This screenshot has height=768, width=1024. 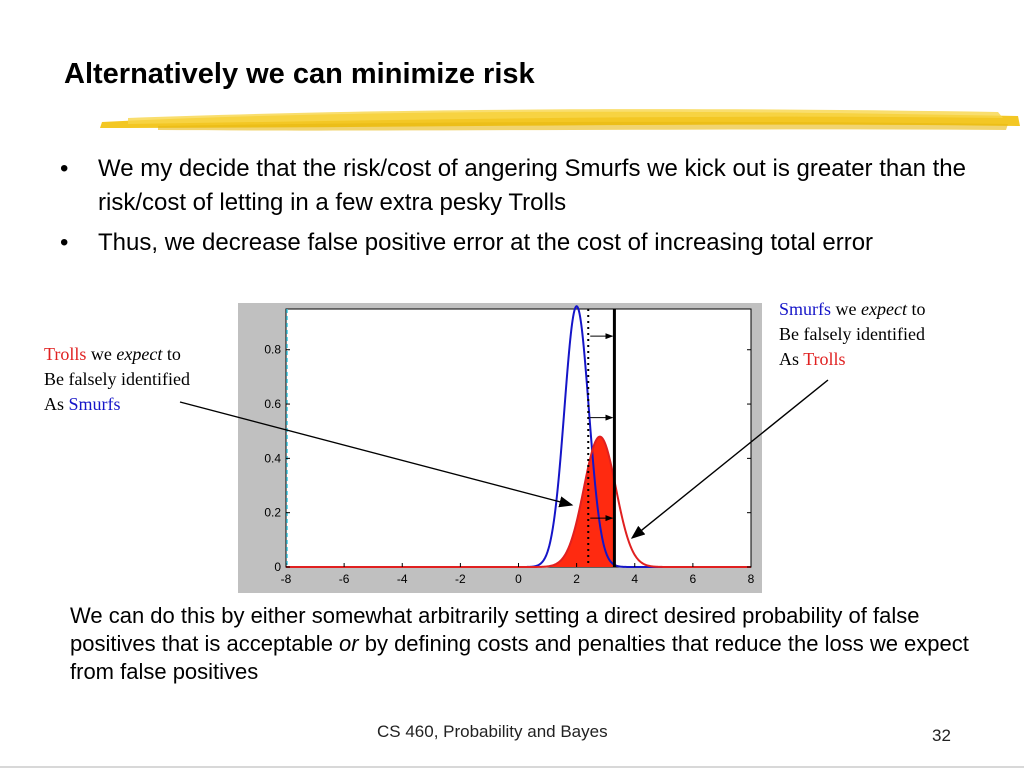 What do you see at coordinates (272, 513) in the screenshot?
I see `y-tick-label: 0.2` at bounding box center [272, 513].